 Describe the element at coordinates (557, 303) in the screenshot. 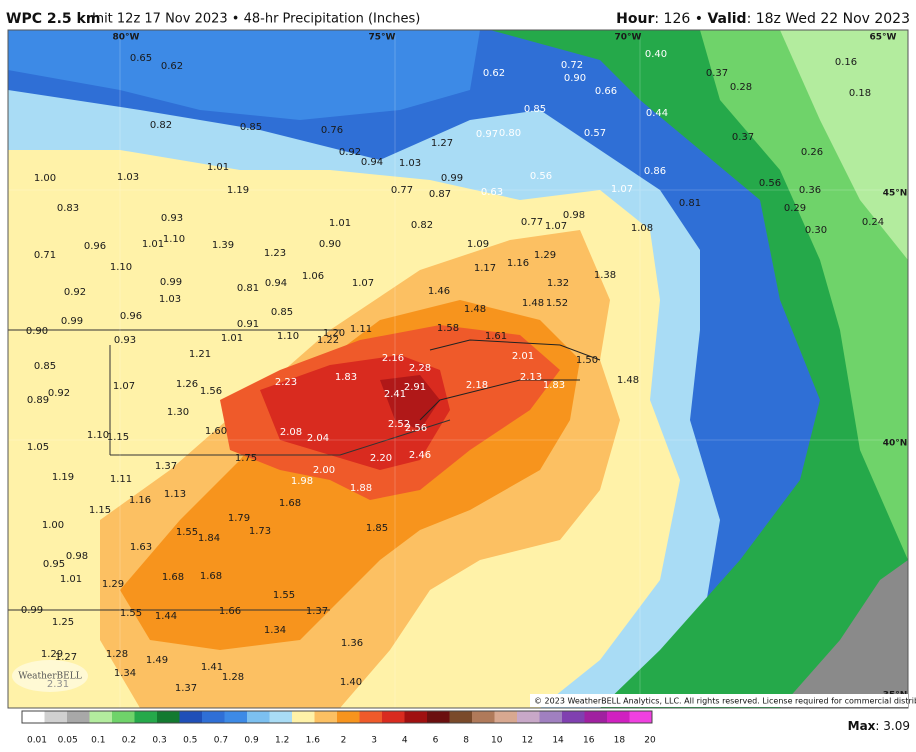

I see `precip-value: 1.52` at that location.